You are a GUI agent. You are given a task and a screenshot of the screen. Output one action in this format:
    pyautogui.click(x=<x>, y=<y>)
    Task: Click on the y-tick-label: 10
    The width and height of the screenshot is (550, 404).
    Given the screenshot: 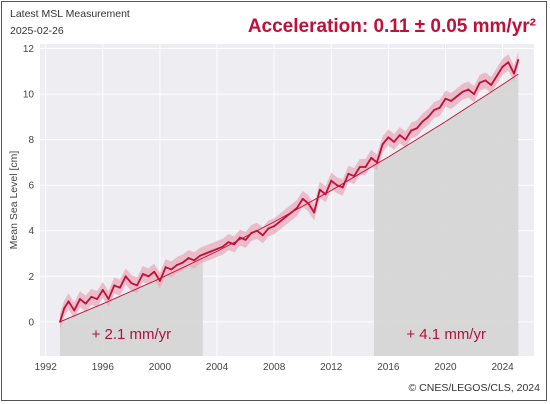 What is the action you would take?
    pyautogui.click(x=29, y=95)
    